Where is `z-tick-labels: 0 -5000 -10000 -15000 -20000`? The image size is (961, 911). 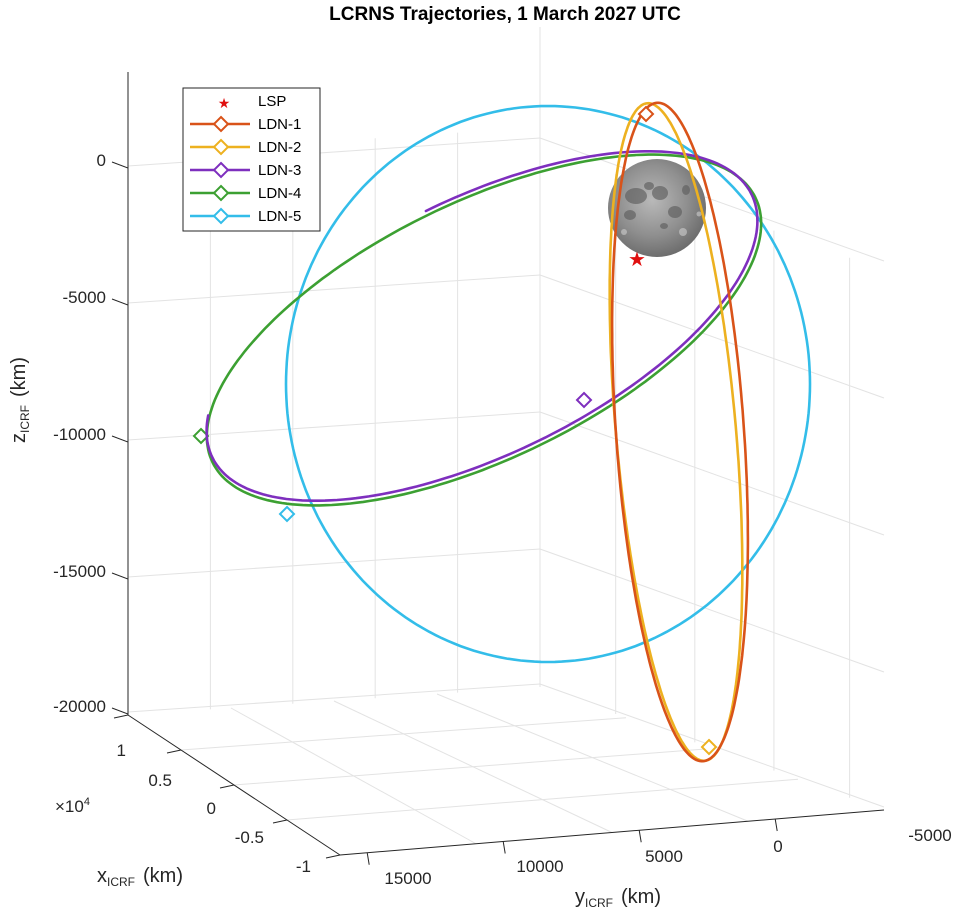 z-tick-labels: 0 -5000 -10000 -15000 -20000 is located at coordinates (79, 433).